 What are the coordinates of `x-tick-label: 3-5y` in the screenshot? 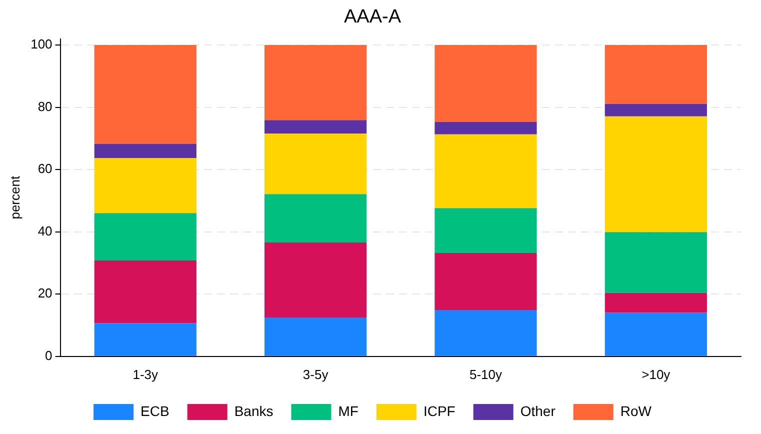 It's located at (315, 374).